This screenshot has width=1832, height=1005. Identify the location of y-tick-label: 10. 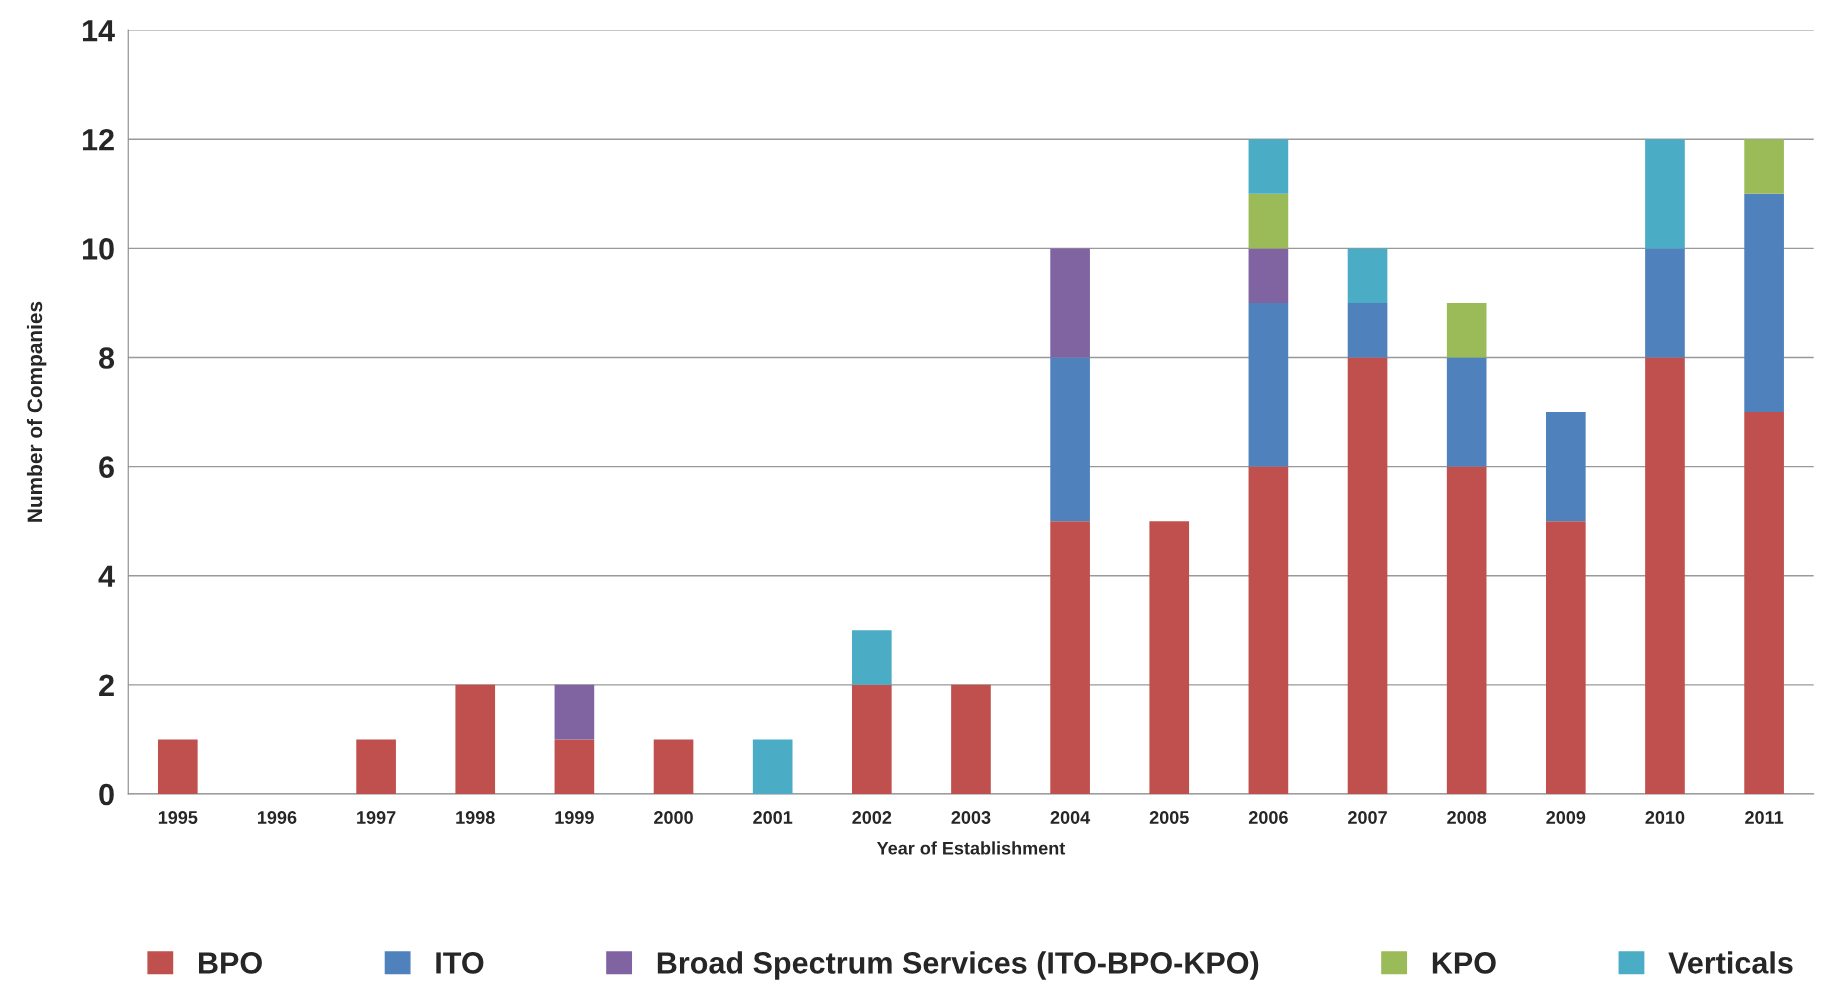
(98, 249).